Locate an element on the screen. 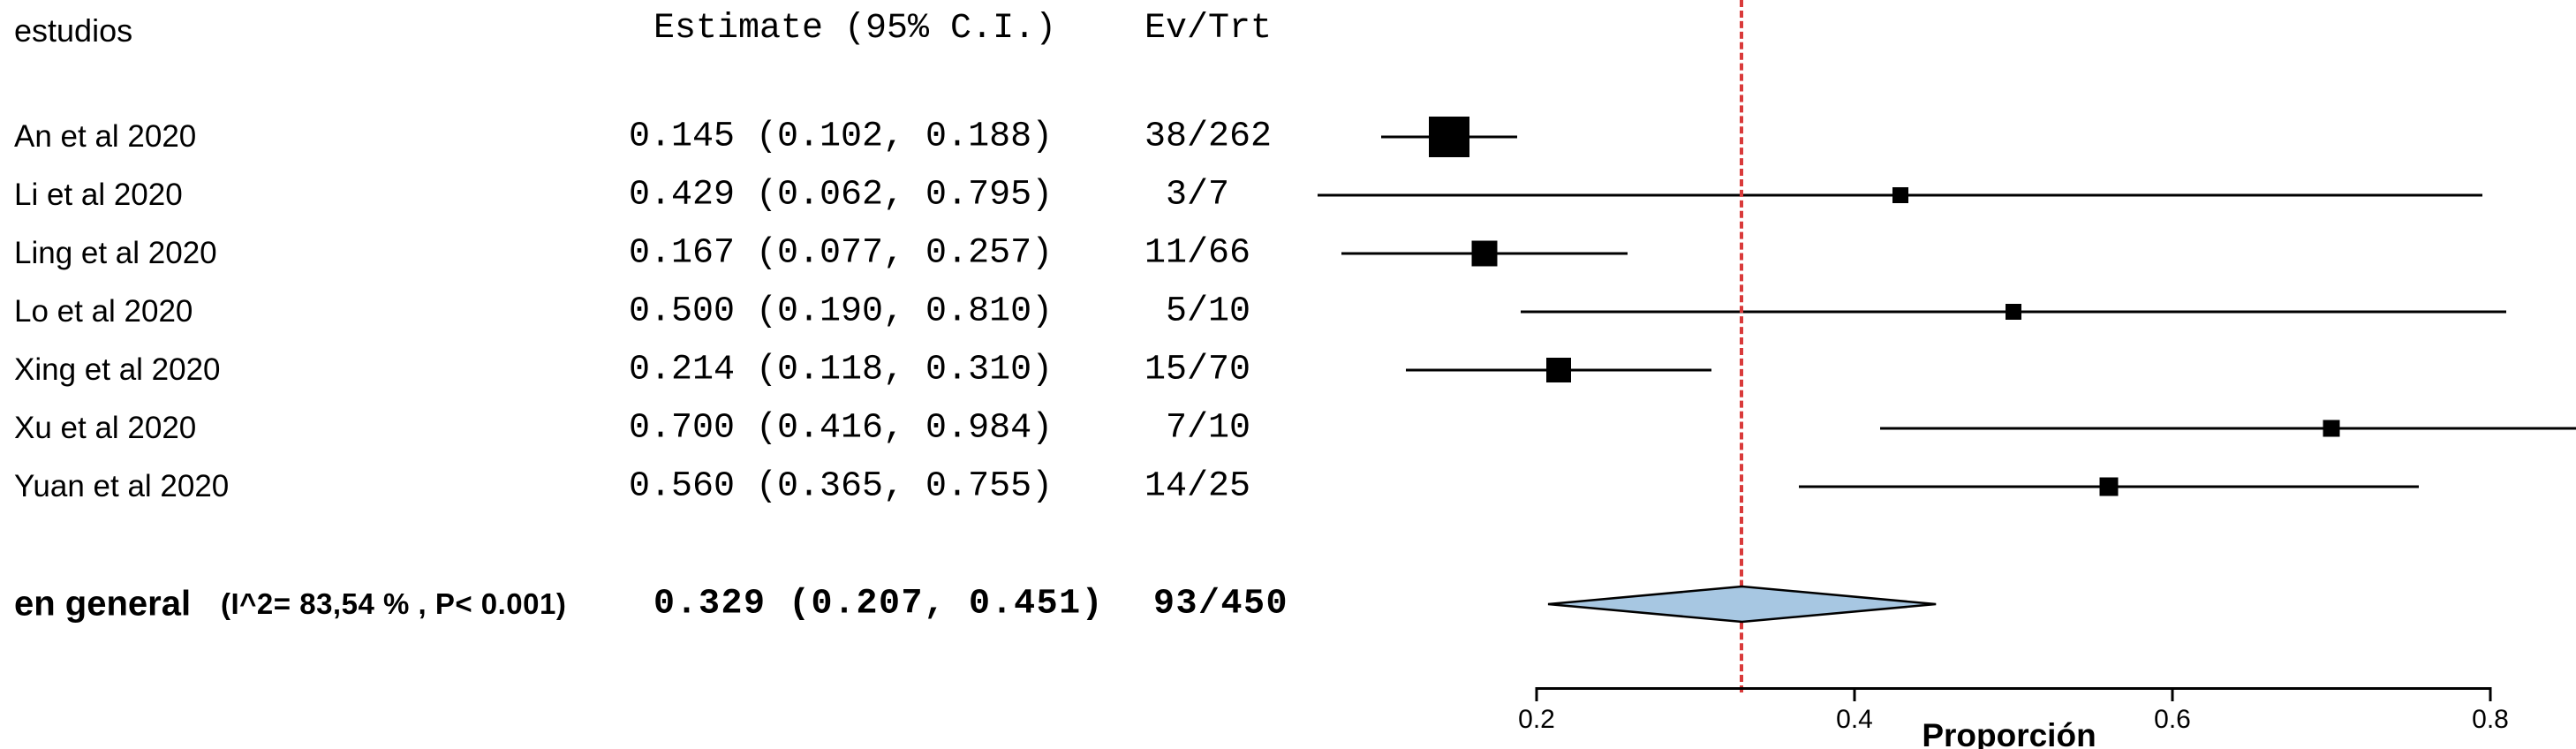 The image size is (2576, 749). study-evtrt-text: 15/70 is located at coordinates (1197, 370).